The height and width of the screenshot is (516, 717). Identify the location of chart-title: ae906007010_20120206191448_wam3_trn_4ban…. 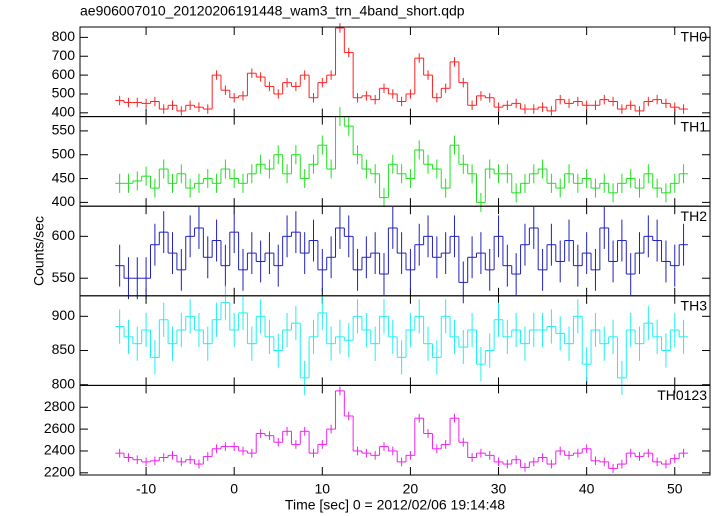
(272, 11).